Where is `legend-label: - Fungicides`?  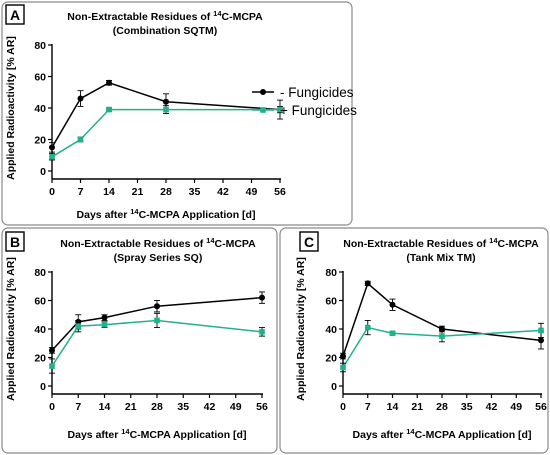
legend-label: - Fungicides is located at coordinates (317, 92).